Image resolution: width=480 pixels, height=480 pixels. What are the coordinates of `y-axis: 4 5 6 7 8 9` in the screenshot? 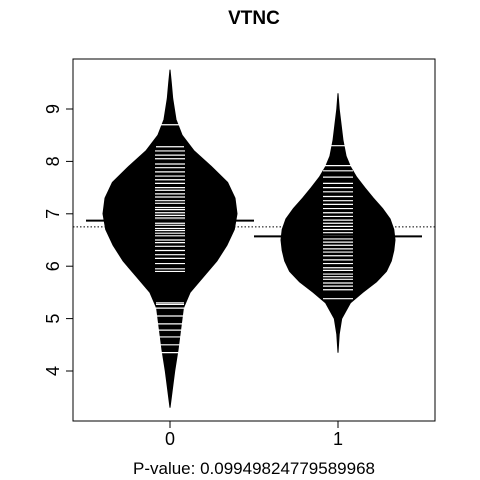 It's located at (58, 240).